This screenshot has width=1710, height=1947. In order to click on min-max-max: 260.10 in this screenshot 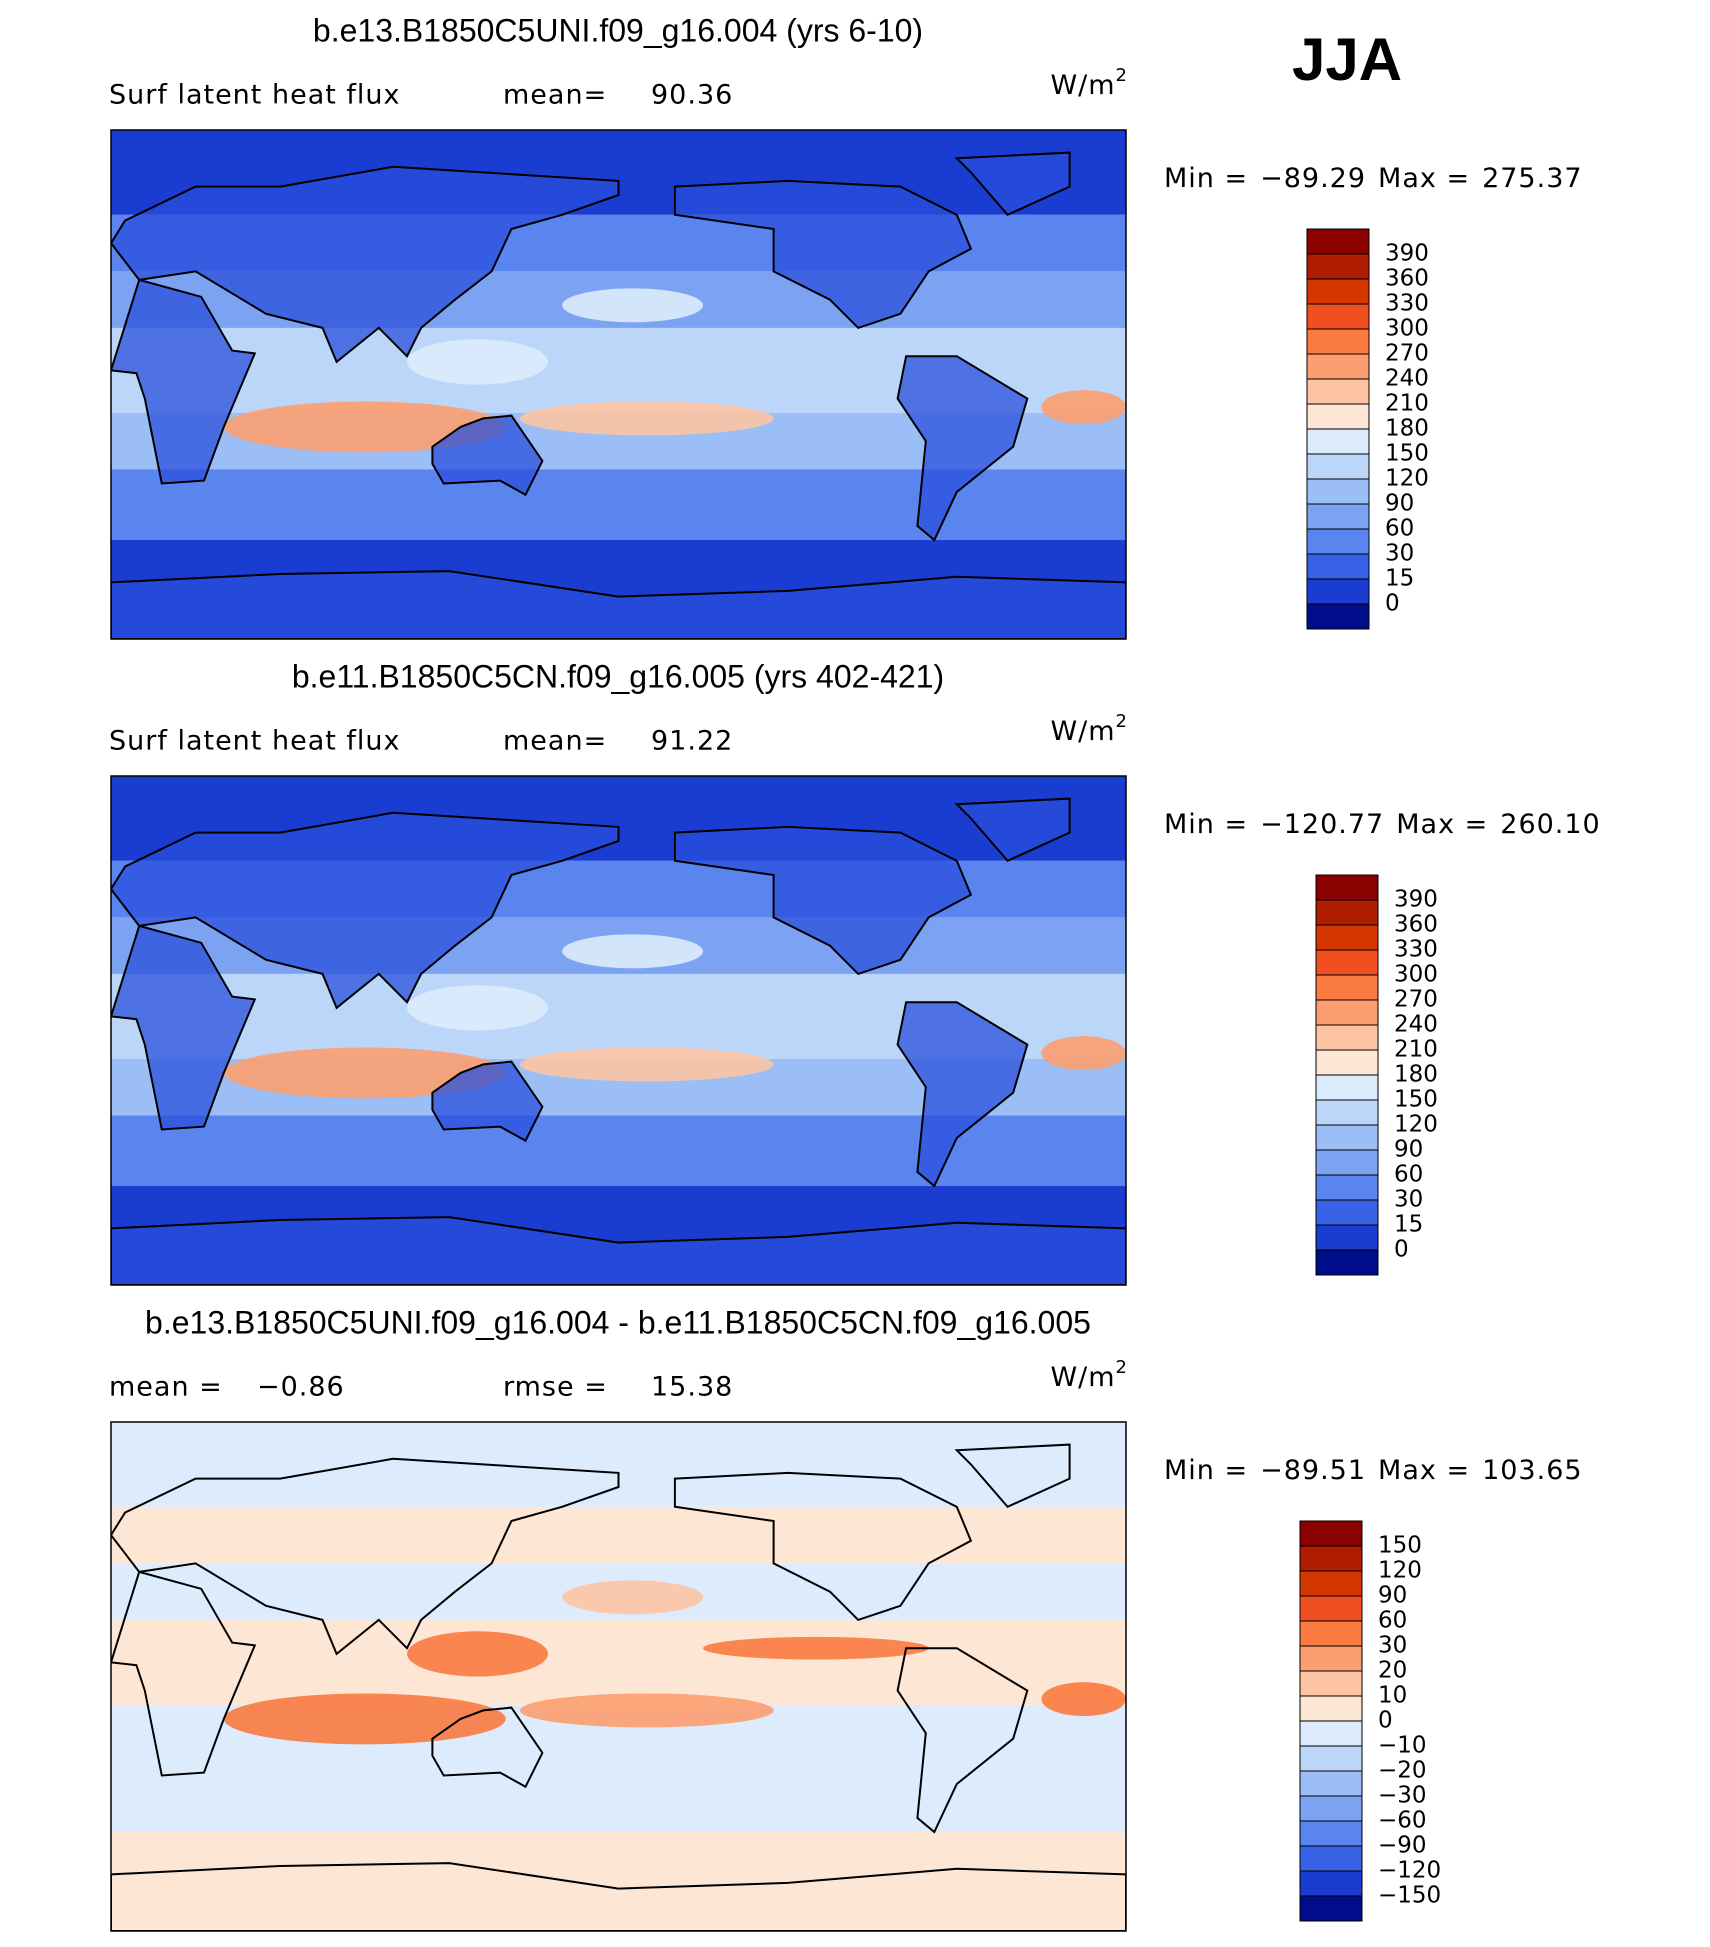, I will do `click(1550, 824)`.